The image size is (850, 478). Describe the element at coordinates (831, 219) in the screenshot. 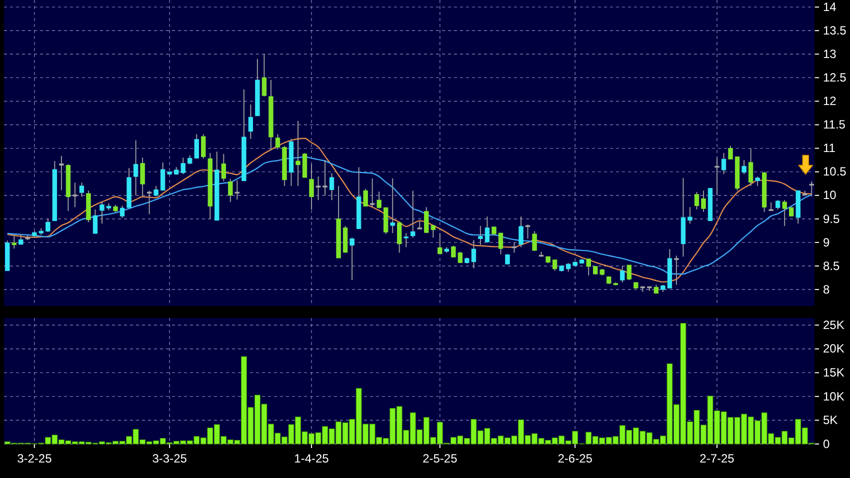

I see `y-tick-label: 9.5` at that location.